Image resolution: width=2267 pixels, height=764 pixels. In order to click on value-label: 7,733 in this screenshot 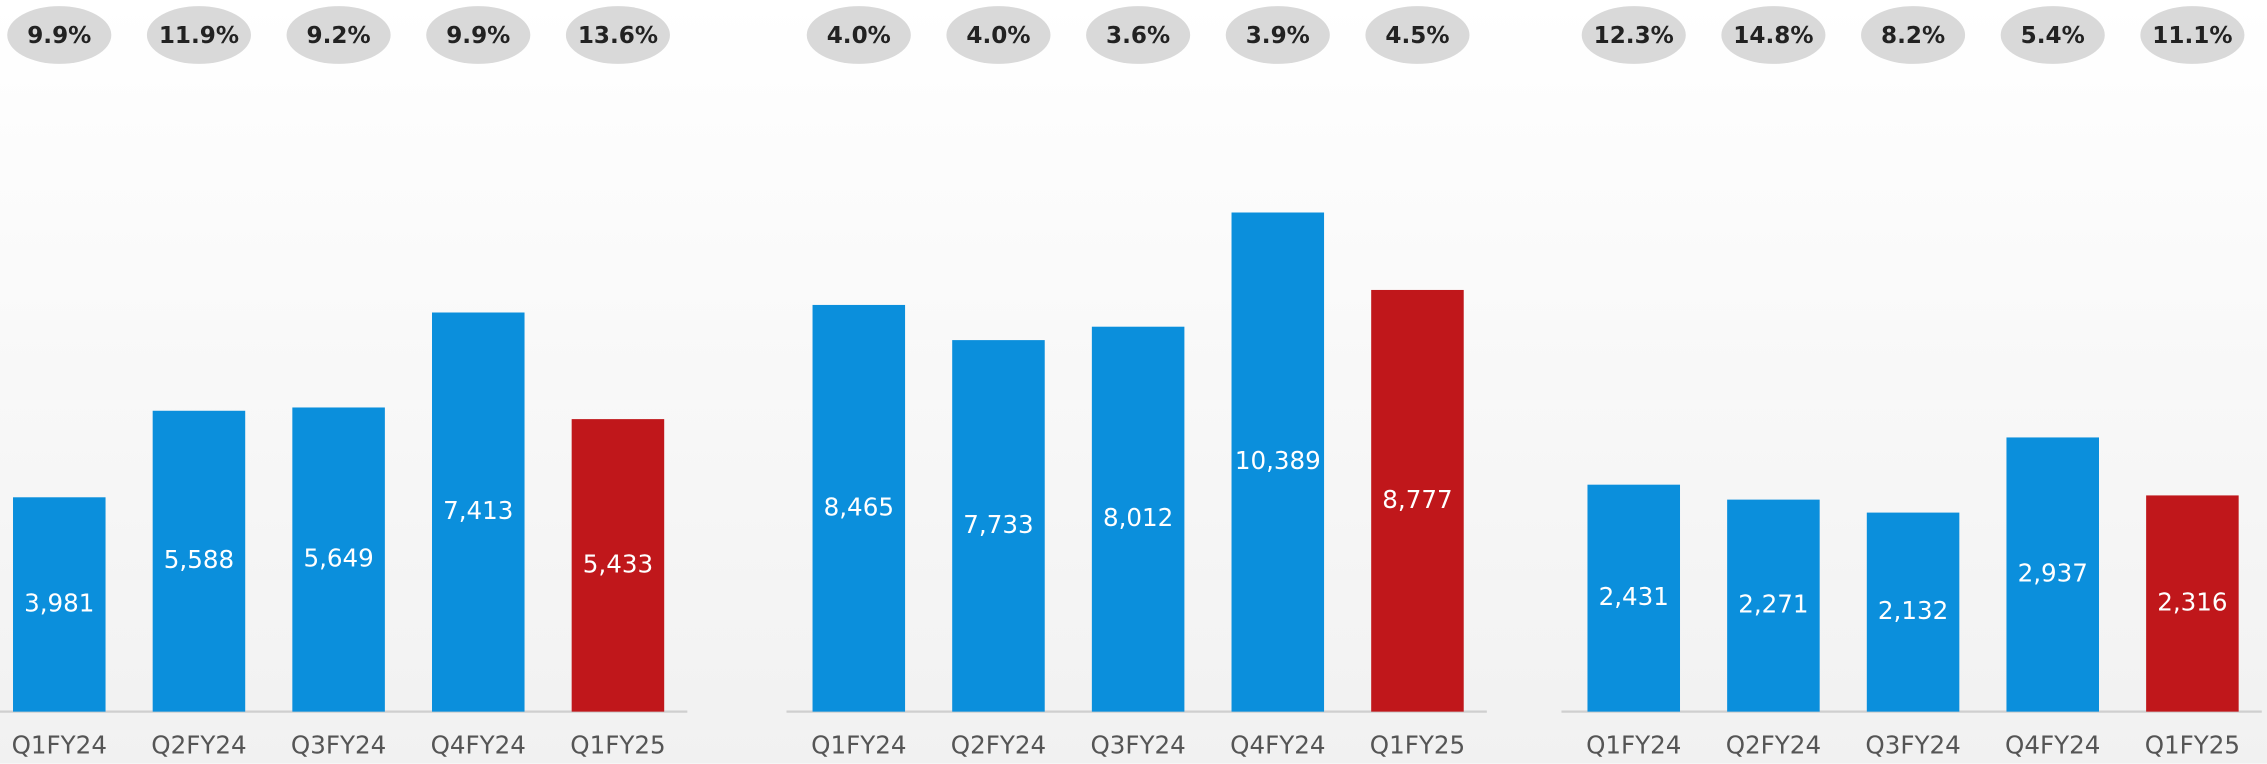, I will do `click(998, 524)`.